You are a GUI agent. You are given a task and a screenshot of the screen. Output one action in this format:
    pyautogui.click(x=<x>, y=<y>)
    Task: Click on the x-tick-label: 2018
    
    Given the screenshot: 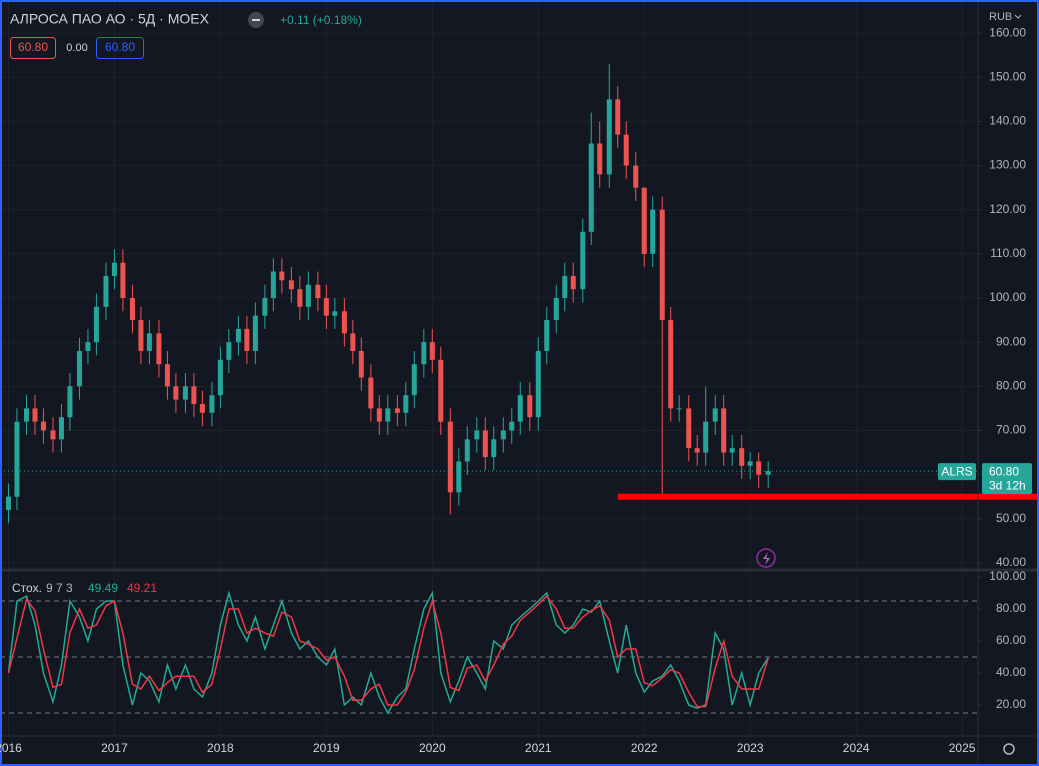 What is the action you would take?
    pyautogui.click(x=220, y=748)
    